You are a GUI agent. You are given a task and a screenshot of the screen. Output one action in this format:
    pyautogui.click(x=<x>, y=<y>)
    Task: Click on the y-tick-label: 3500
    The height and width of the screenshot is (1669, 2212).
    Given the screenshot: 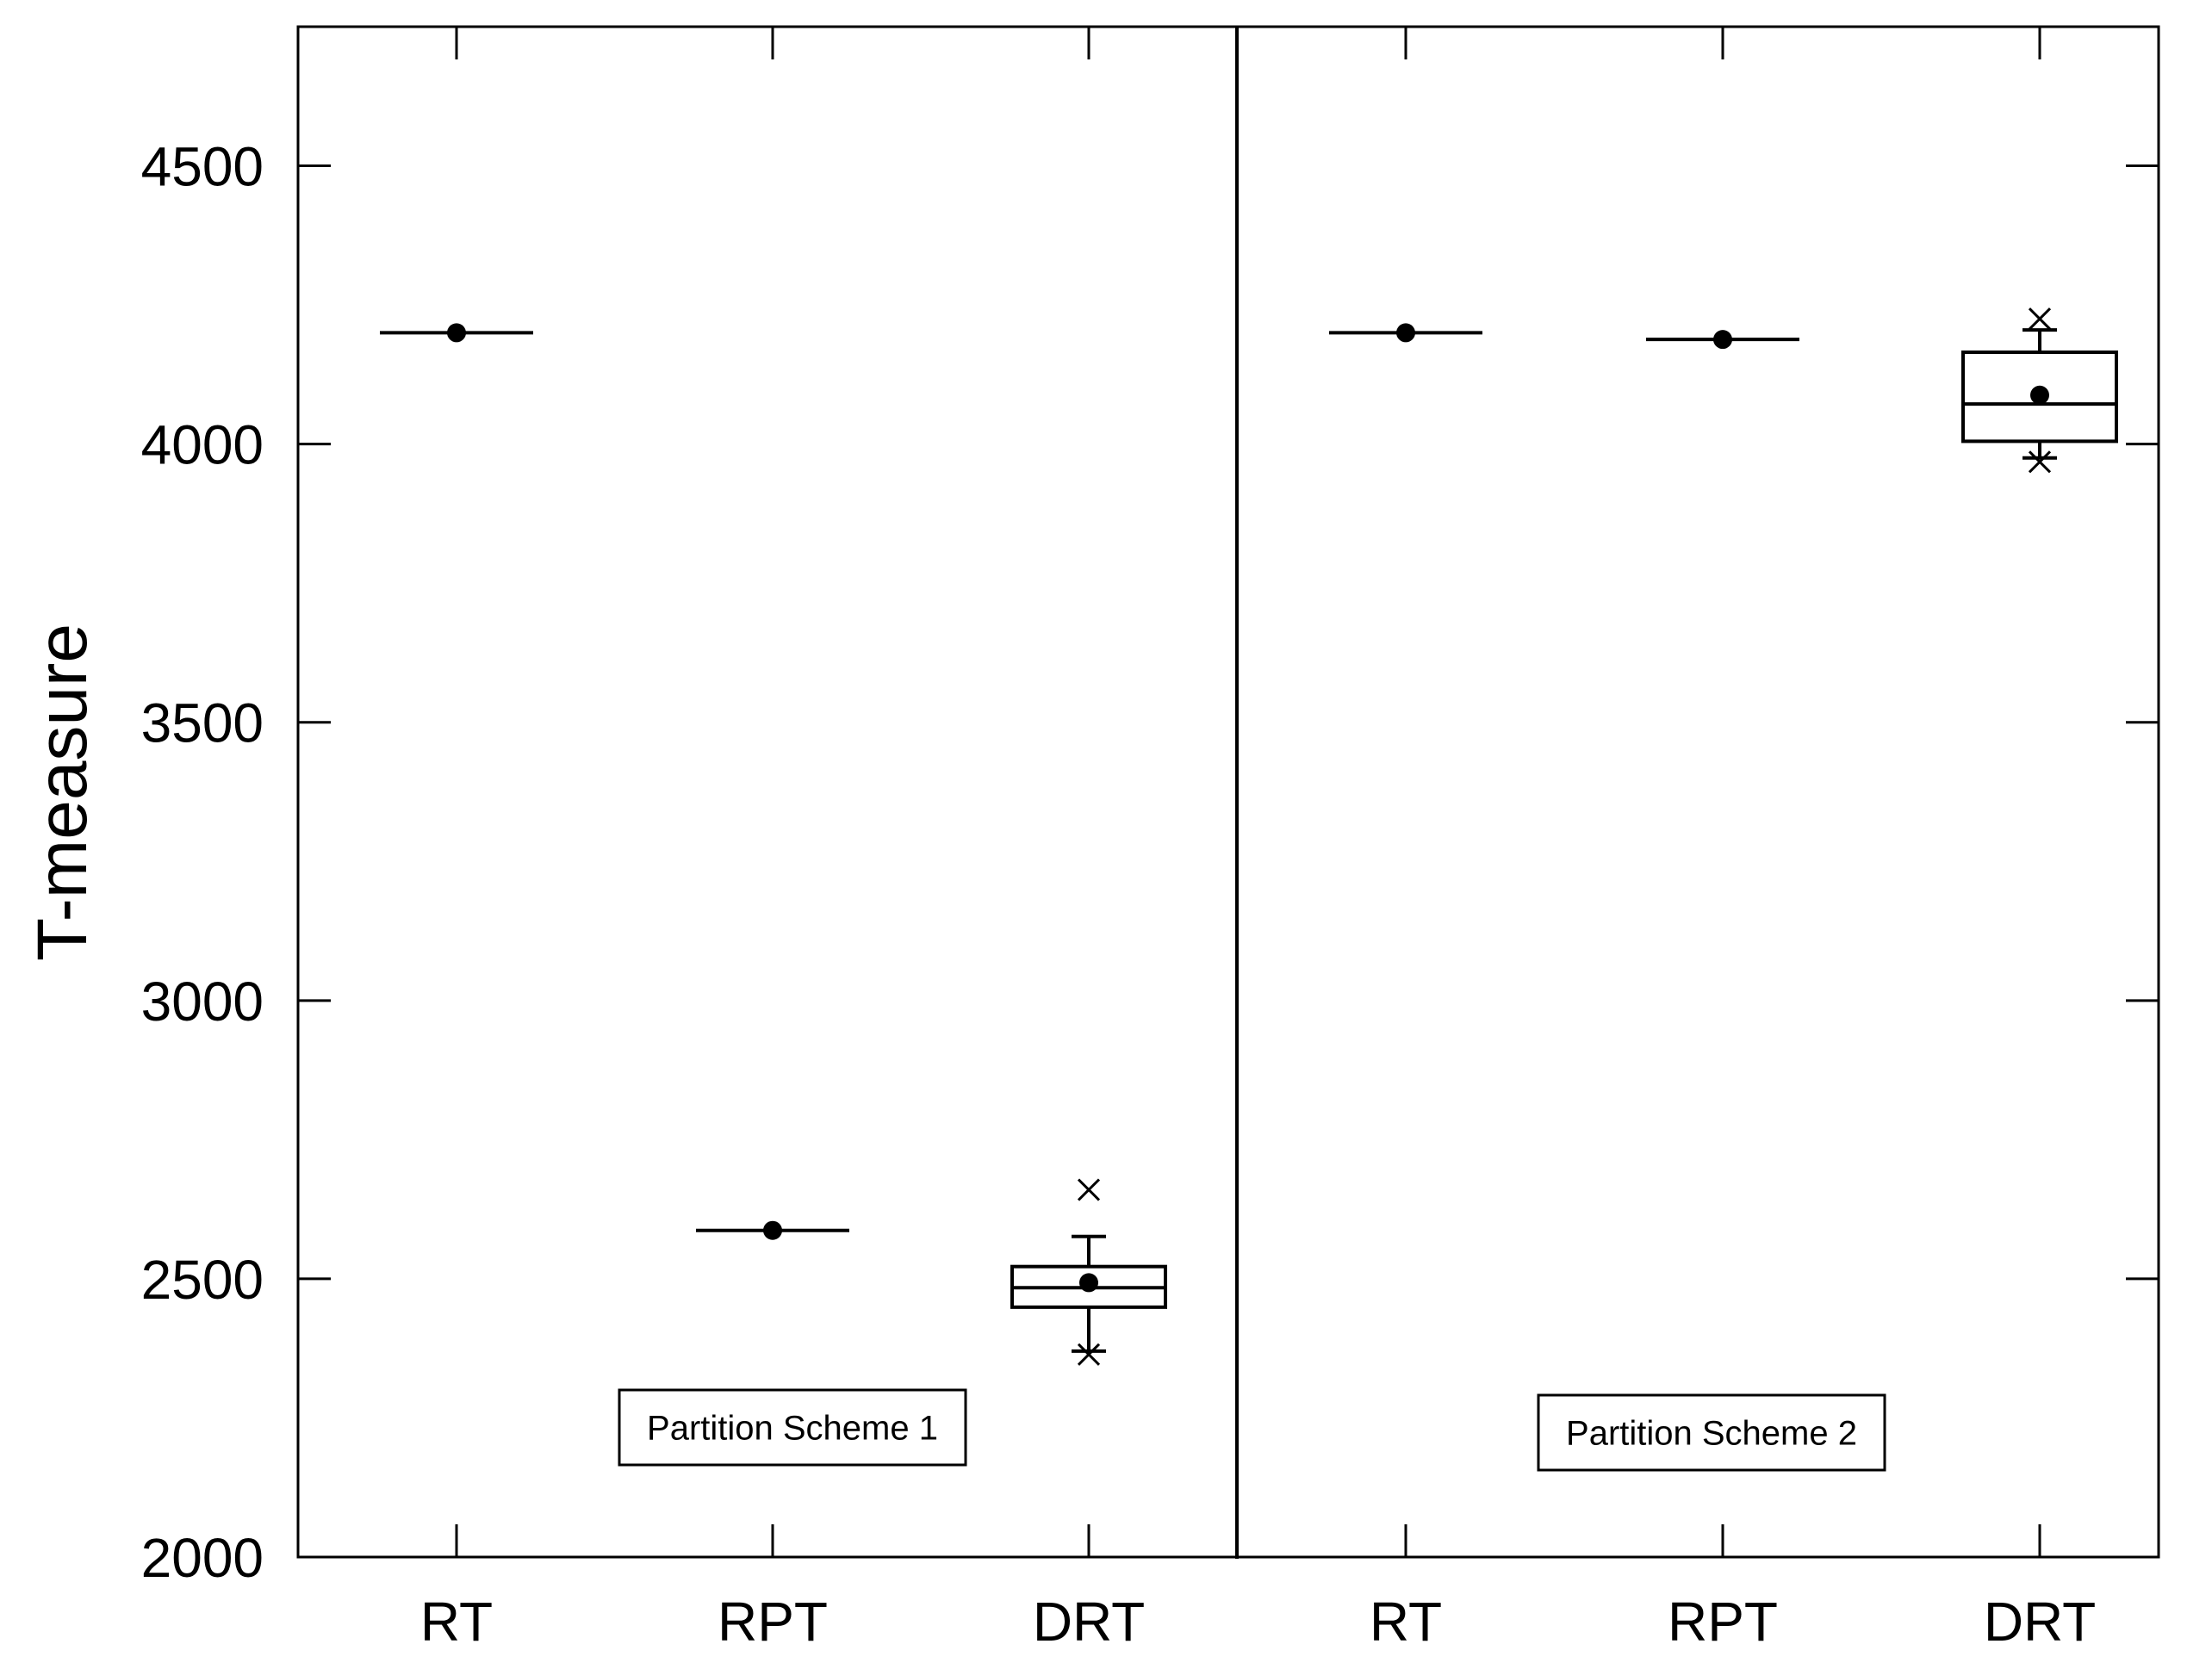 What is the action you would take?
    pyautogui.click(x=202, y=723)
    